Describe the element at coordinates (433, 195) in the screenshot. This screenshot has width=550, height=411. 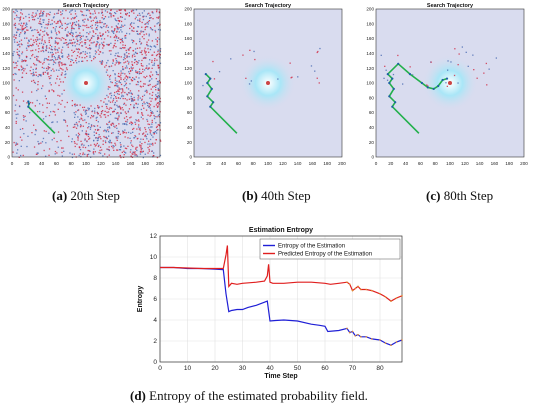
I see `caption-c-label: (c)` at that location.